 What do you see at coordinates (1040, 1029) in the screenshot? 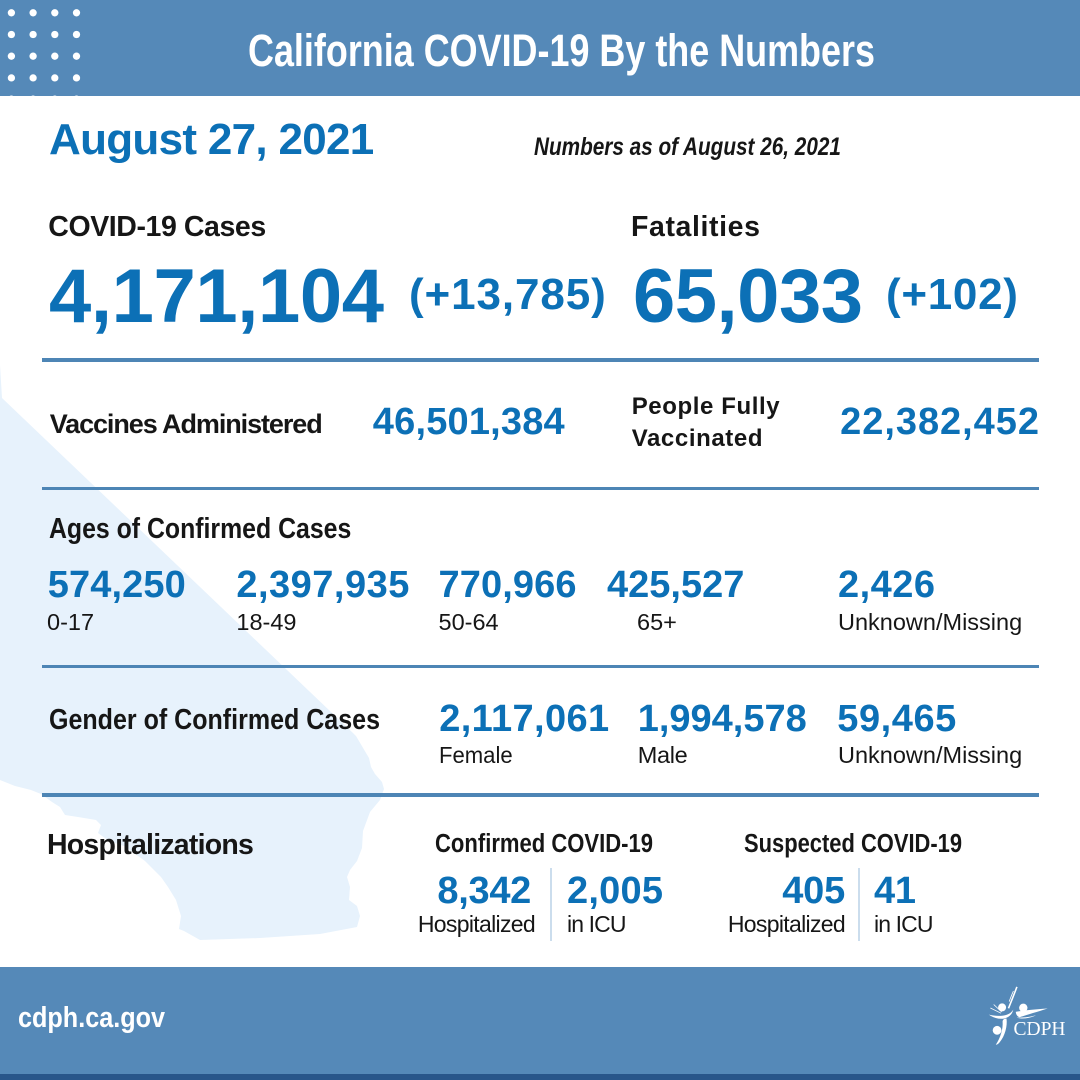
I see `svg-text: CDPH` at bounding box center [1040, 1029].